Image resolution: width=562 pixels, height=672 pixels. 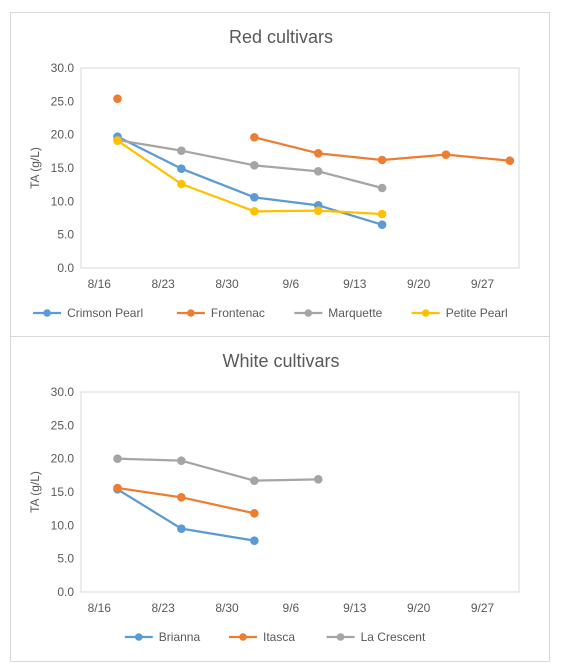 What do you see at coordinates (262, 637) in the screenshot?
I see `legend-item: Itasca` at bounding box center [262, 637].